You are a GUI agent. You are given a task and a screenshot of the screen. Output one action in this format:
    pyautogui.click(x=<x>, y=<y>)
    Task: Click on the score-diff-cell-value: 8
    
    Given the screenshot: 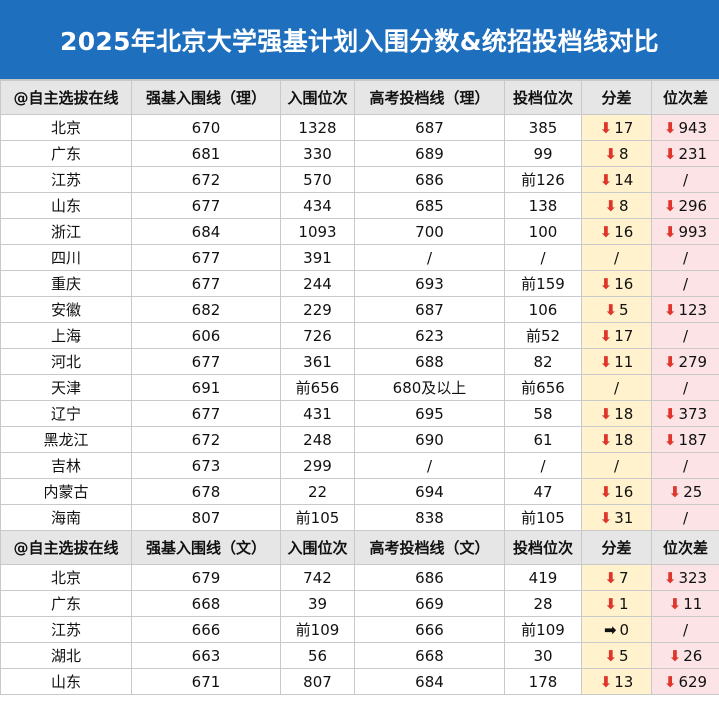 What is the action you would take?
    pyautogui.click(x=624, y=205)
    